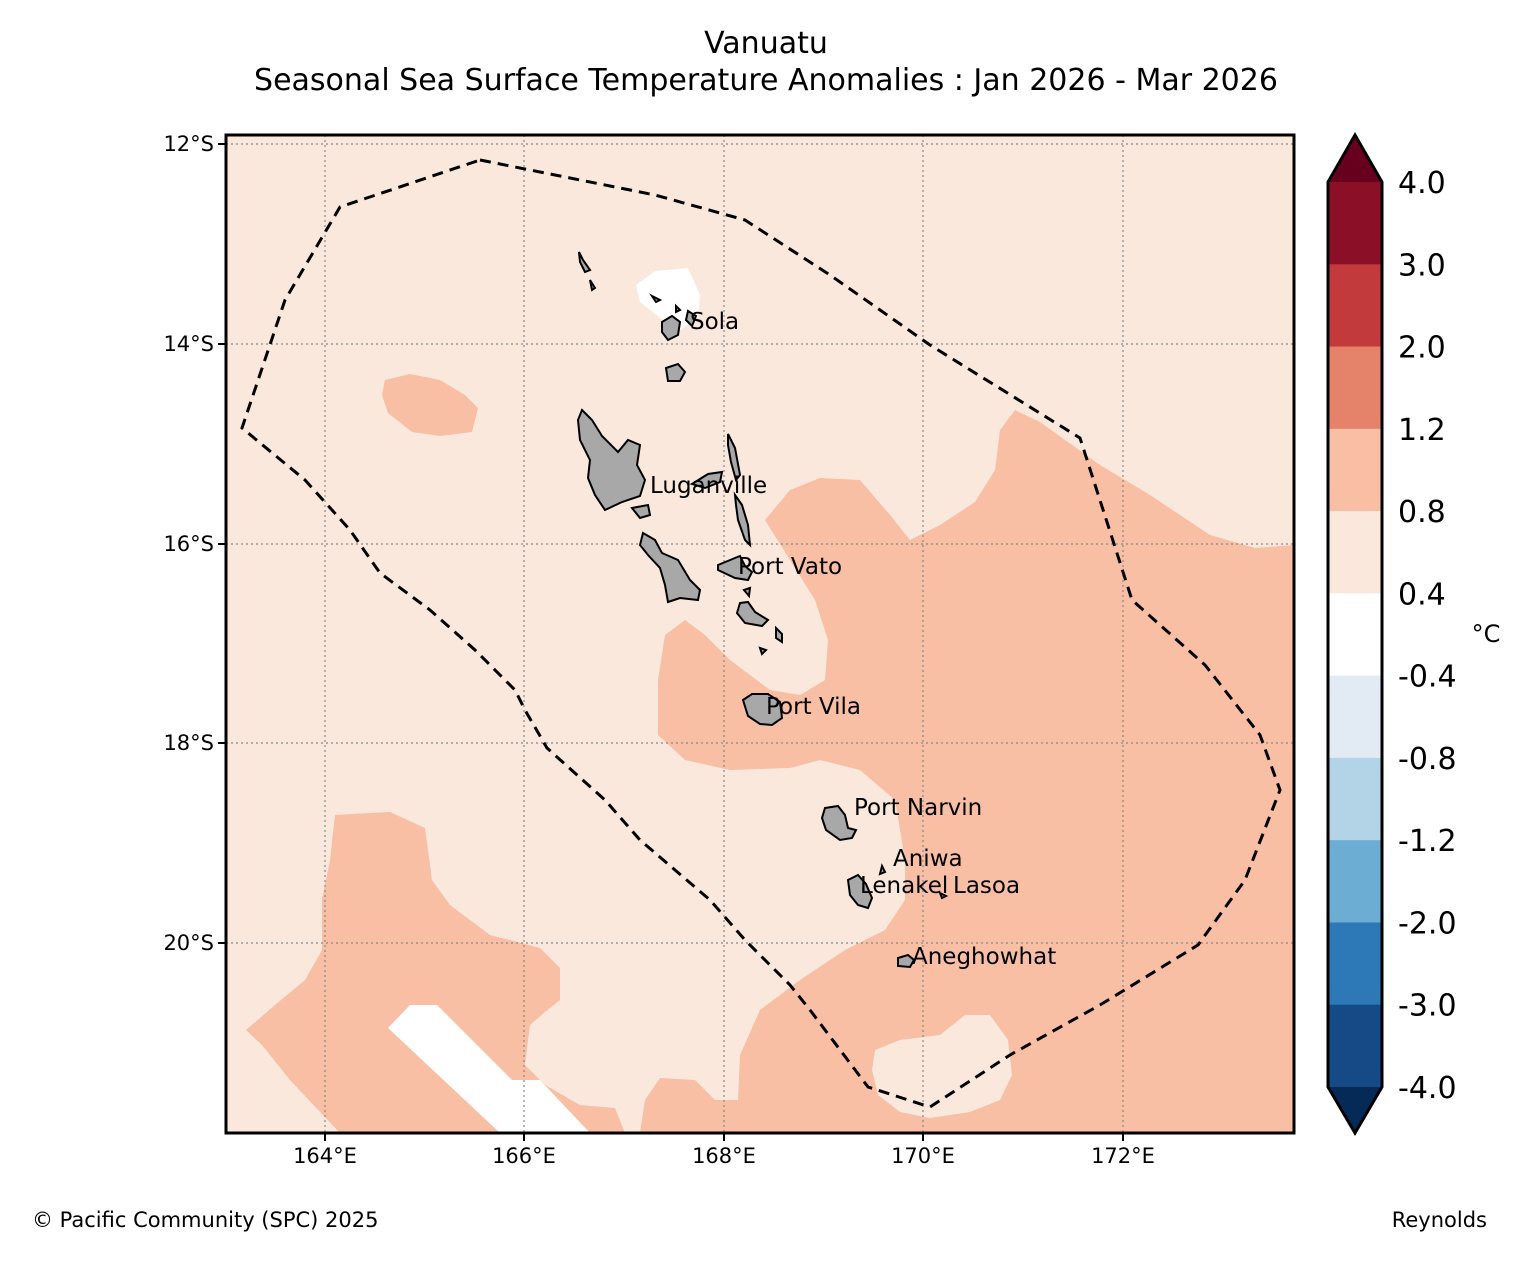 This screenshot has height=1264, width=1532. I want to click on neutral-anomaly-patch-north, so click(668, 299).